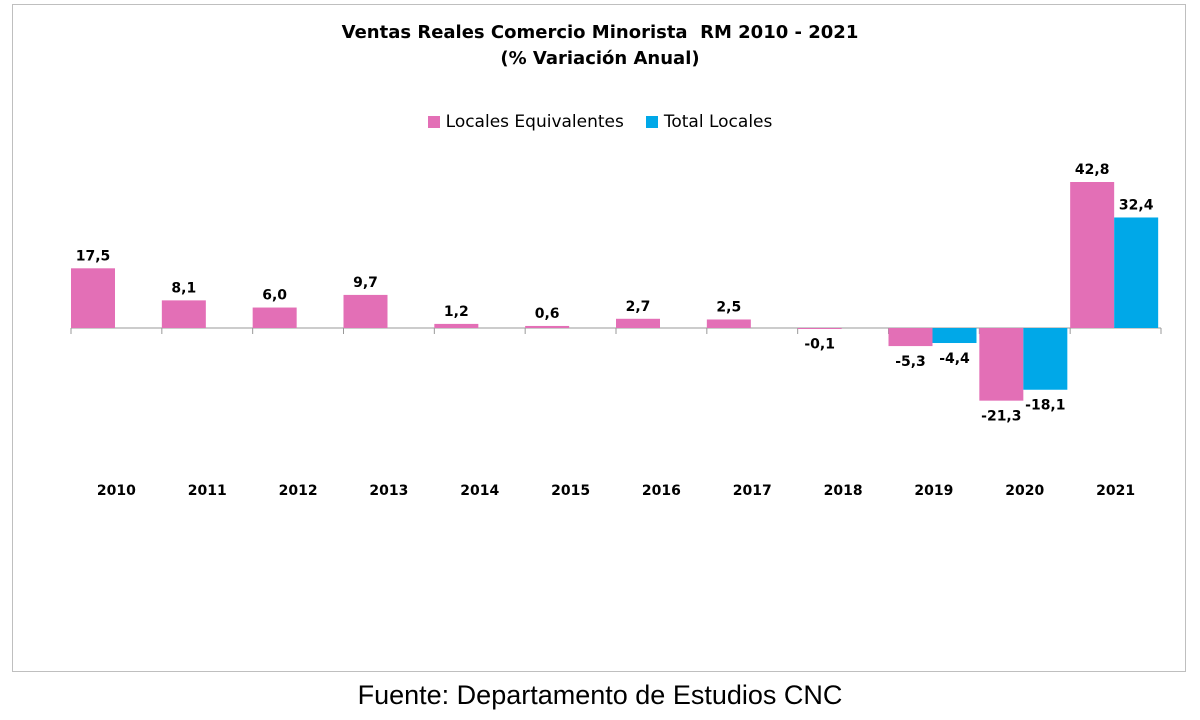 This screenshot has height=720, width=1200. Describe the element at coordinates (274, 296) in the screenshot. I see `data-label: 6,0` at that location.